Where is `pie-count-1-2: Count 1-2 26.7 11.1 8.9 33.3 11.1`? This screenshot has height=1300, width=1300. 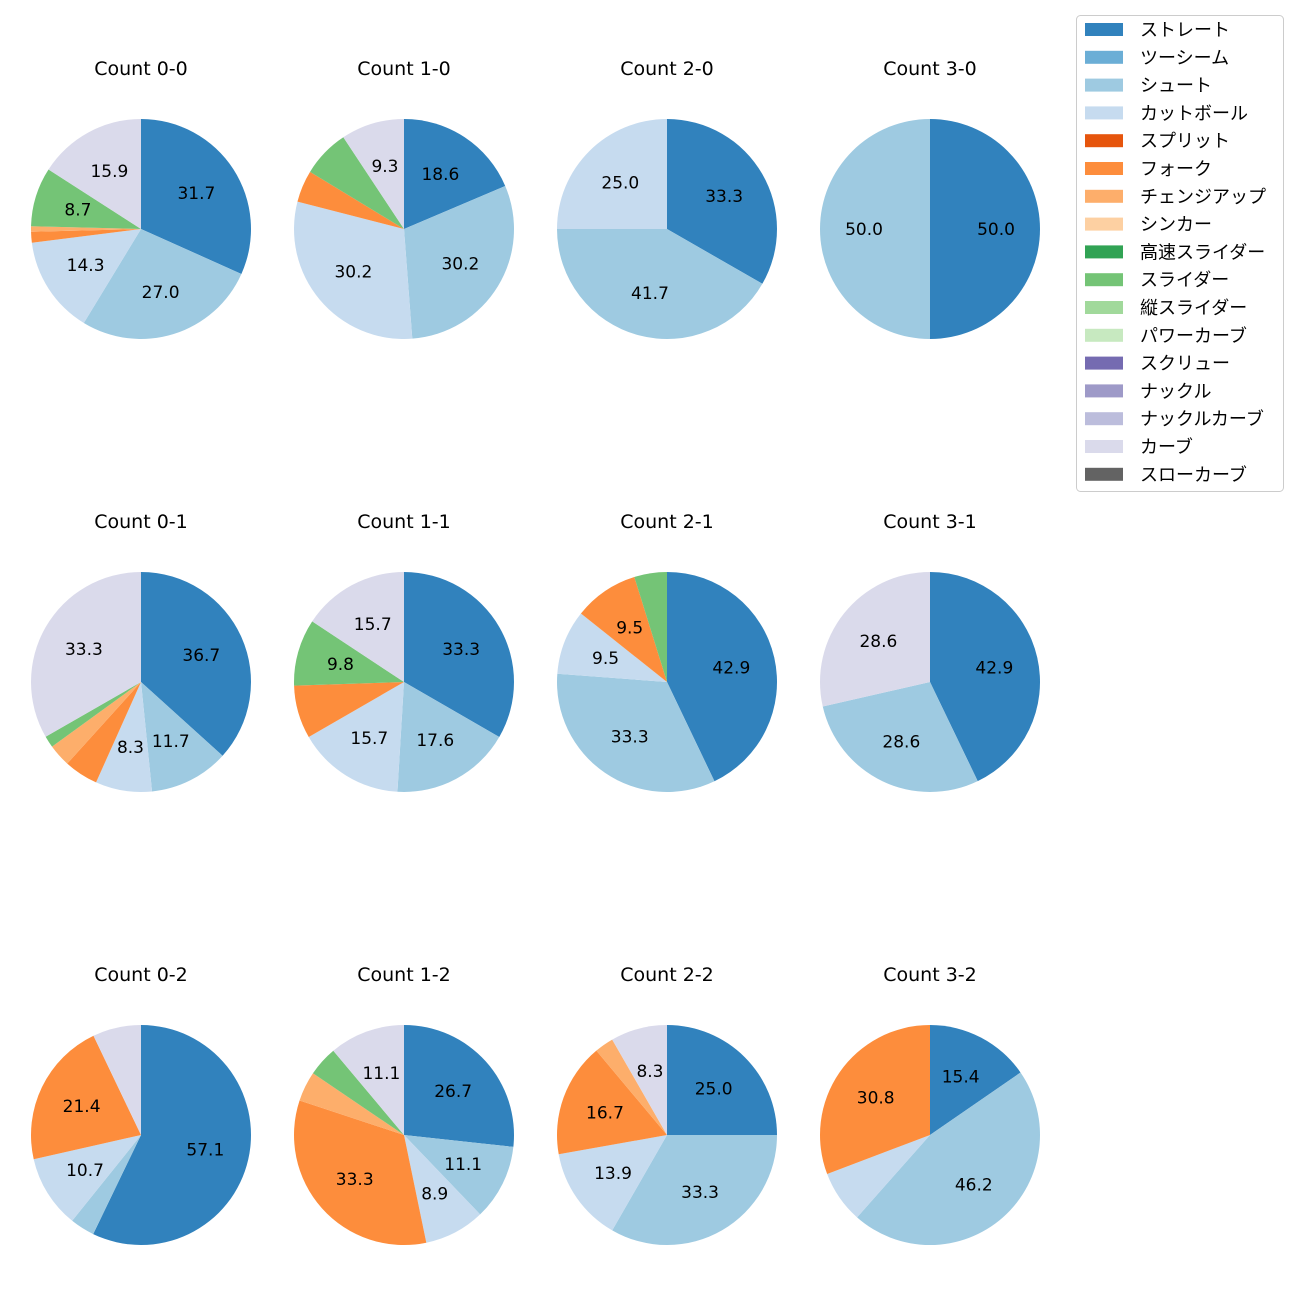
pie-count-1-2: Count 1-2 26.7 11.1 8.9 33.3 11.1 is located at coordinates (404, 1105).